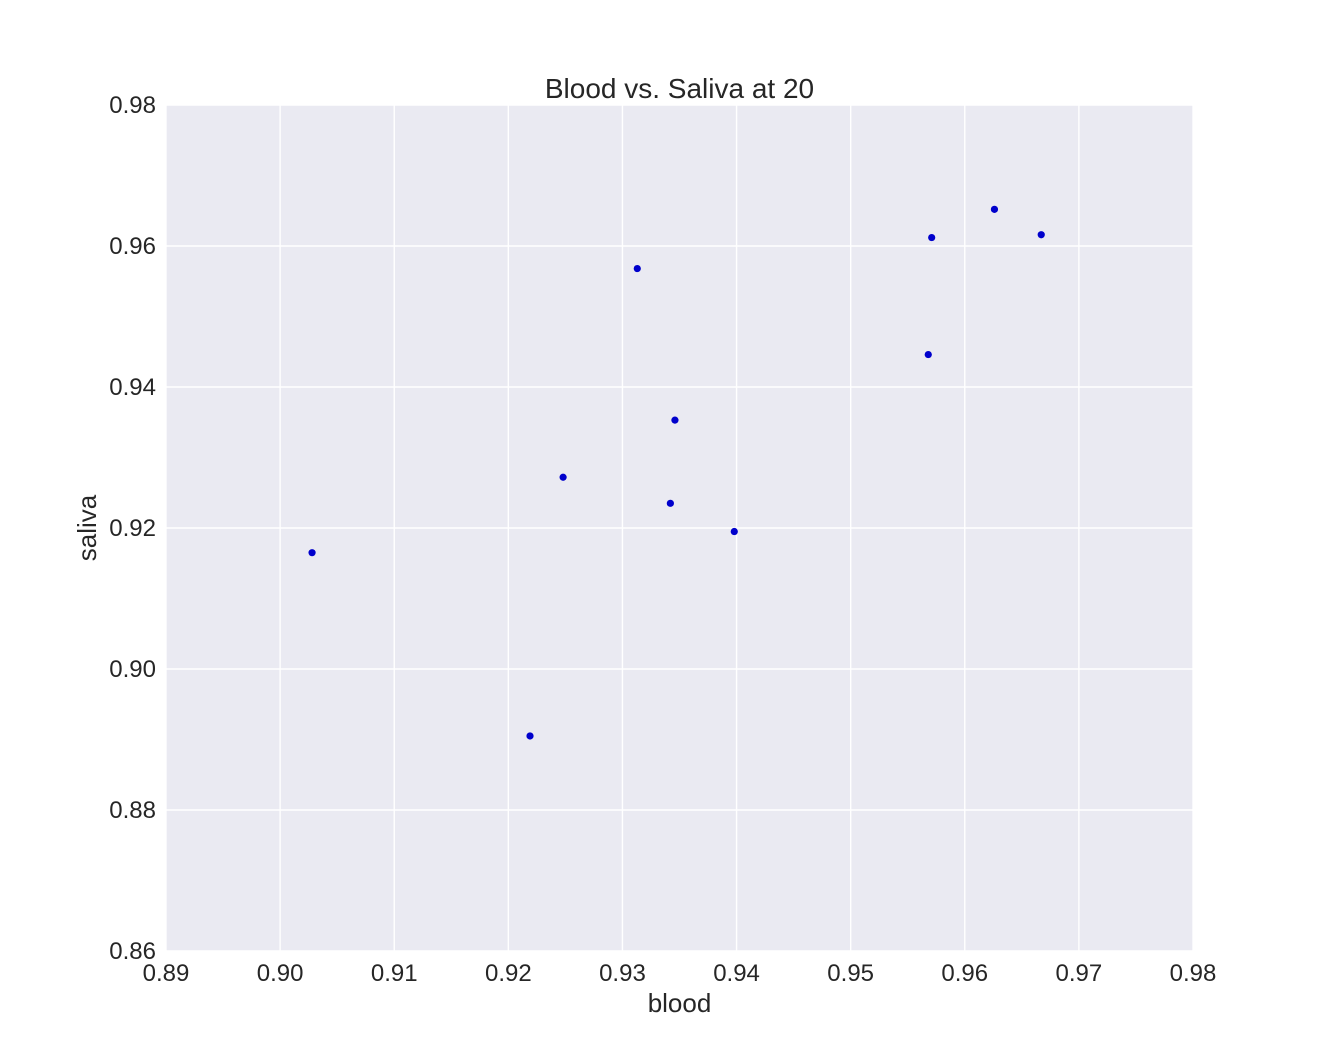 The height and width of the screenshot is (1057, 1325). I want to click on x-tick-label: 0.93, so click(622, 973).